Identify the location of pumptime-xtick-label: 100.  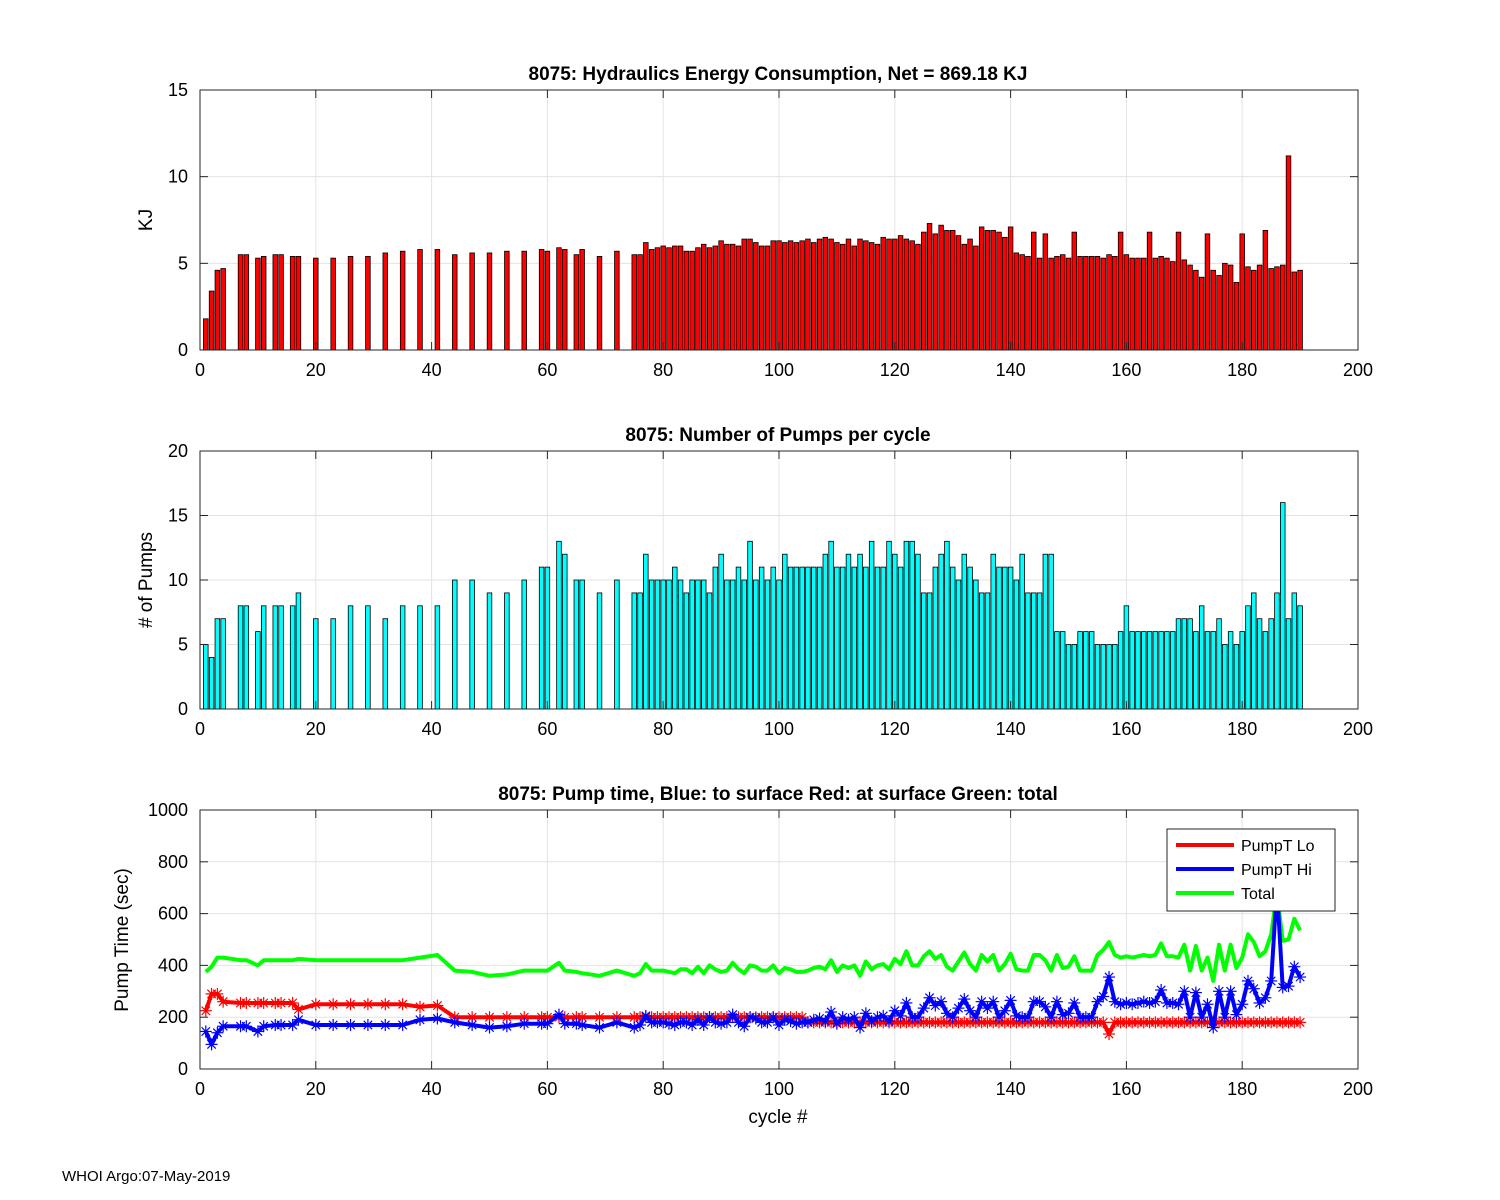
(779, 1089).